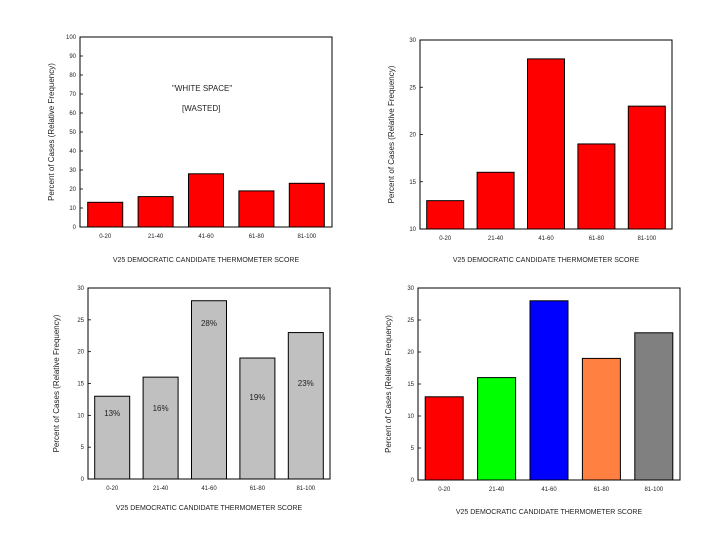 This screenshot has width=720, height=540. I want to click on y-tick-label: 100, so click(71, 38).